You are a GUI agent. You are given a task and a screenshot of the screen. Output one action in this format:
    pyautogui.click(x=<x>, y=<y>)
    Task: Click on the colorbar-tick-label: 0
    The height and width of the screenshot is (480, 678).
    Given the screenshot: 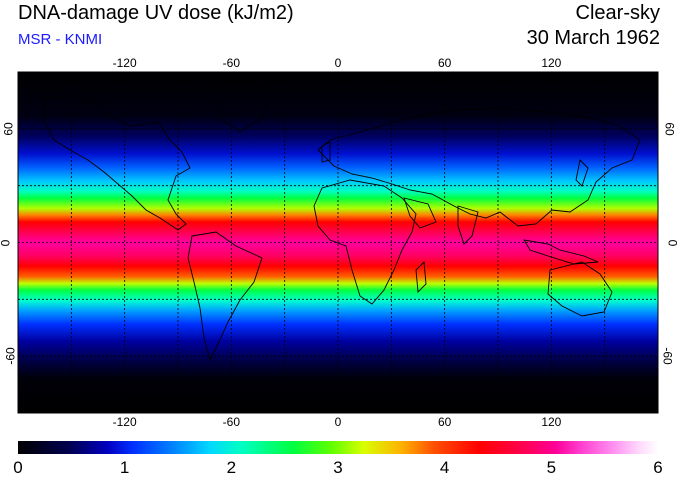 What is the action you would take?
    pyautogui.click(x=18, y=467)
    